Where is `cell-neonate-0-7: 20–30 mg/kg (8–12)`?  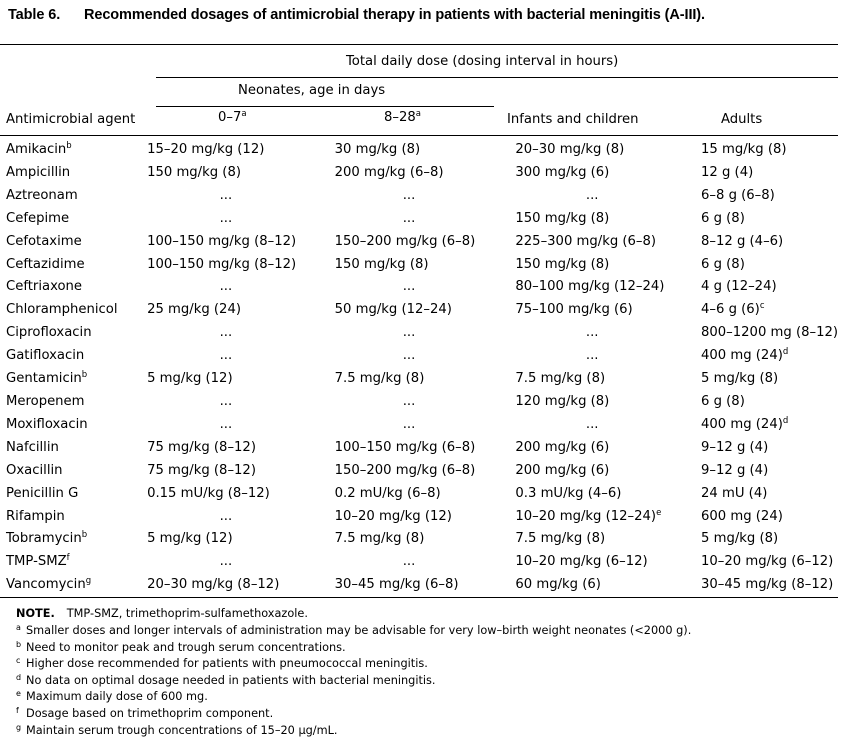 cell-neonate-0-7: 20–30 mg/kg (8–12) is located at coordinates (213, 585).